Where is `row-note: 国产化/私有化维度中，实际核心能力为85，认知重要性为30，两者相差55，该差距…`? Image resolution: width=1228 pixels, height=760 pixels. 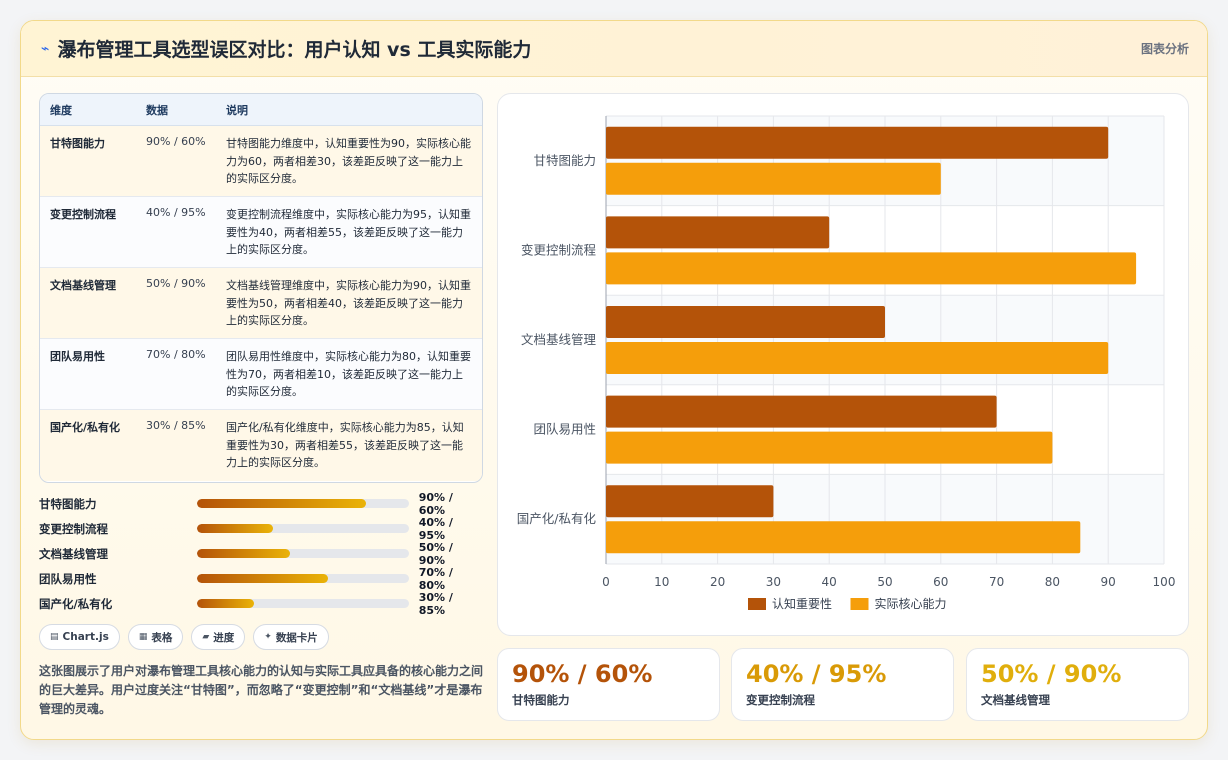
row-note: 国产化/私有化维度中，实际核心能力为85，认知重要性为30，两者相差55，该差距… is located at coordinates (345, 445).